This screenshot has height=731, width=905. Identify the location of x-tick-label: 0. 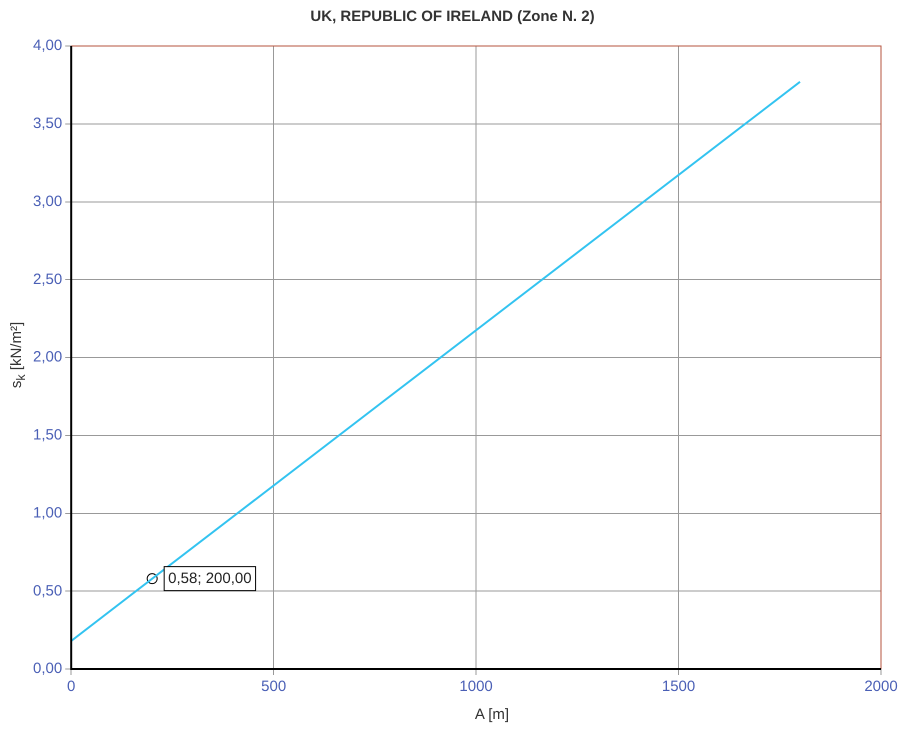
(71, 687).